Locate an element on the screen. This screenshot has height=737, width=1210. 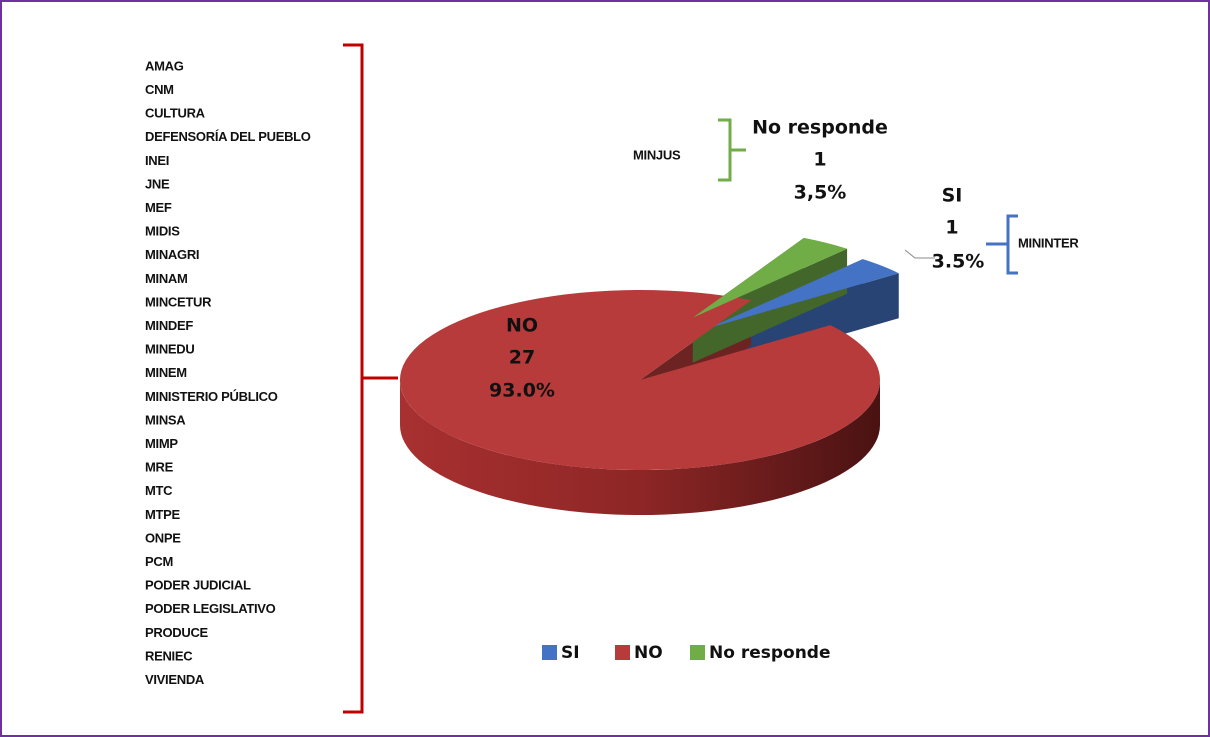
slice-percent: 3,5% is located at coordinates (820, 193).